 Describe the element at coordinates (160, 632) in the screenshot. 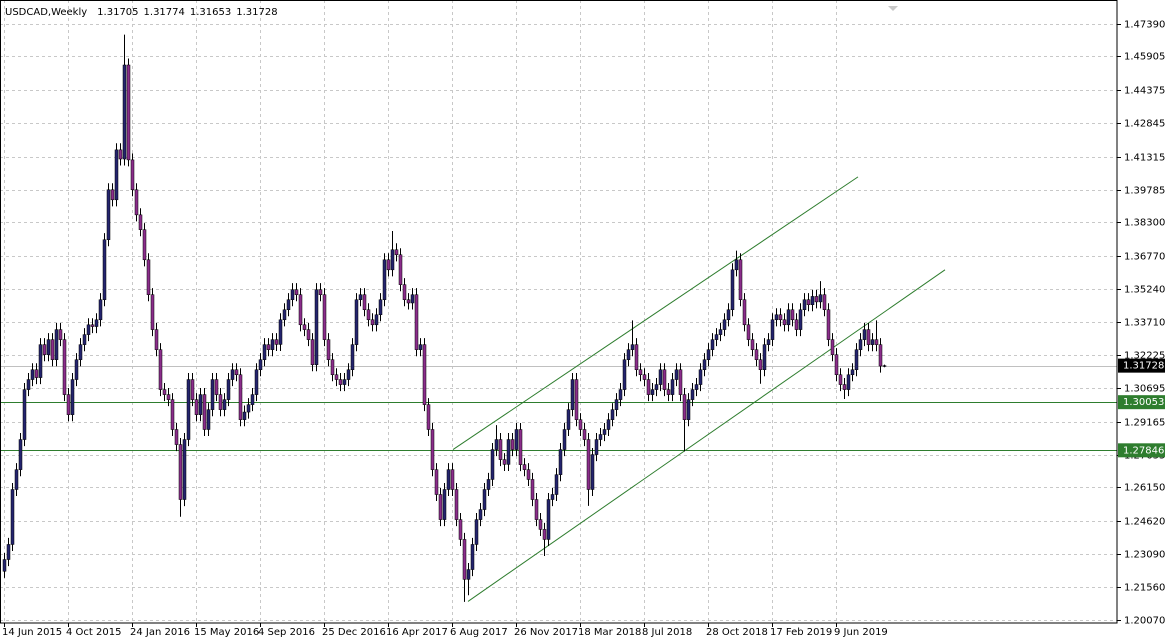

I see `x-tick-label: 24 Jan 2016` at that location.